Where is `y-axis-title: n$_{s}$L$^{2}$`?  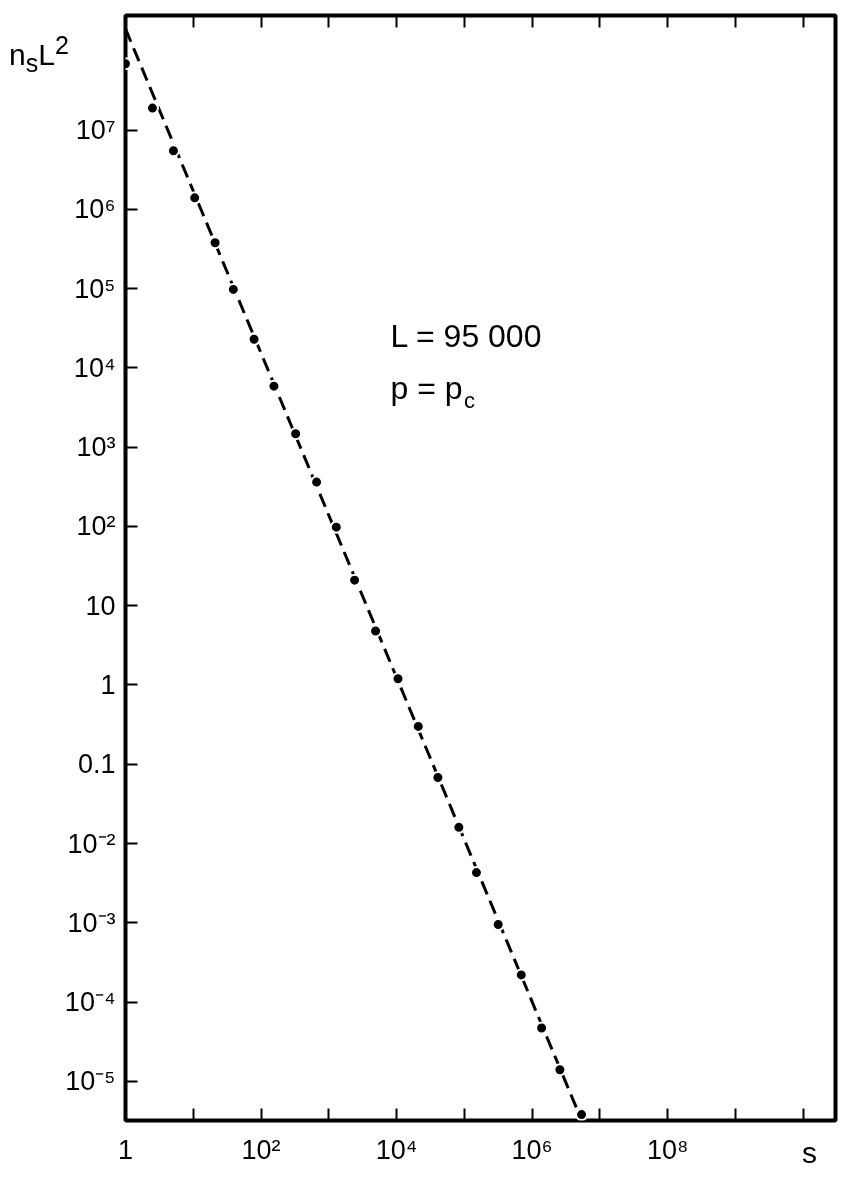
y-axis-title: n$_{s}$L$^{2}$ is located at coordinates (39, 54).